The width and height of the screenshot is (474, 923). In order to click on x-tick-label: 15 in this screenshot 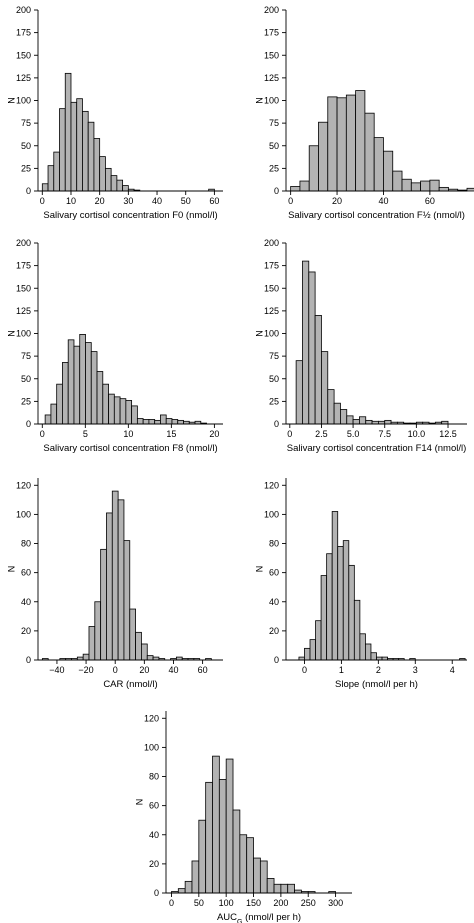, I will do `click(171, 434)`.